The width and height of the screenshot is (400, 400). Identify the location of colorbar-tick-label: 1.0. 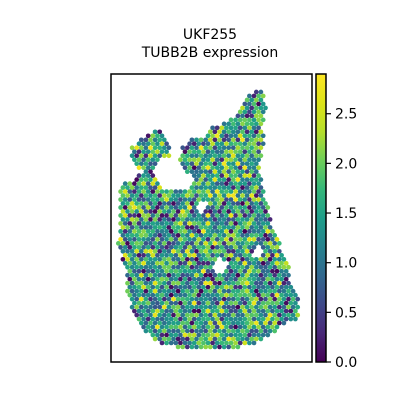
(346, 264).